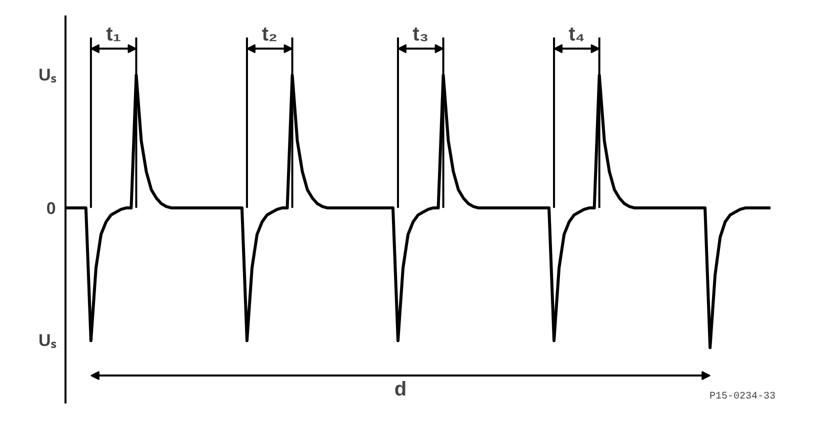  I want to click on text: t₁, so click(114, 35).